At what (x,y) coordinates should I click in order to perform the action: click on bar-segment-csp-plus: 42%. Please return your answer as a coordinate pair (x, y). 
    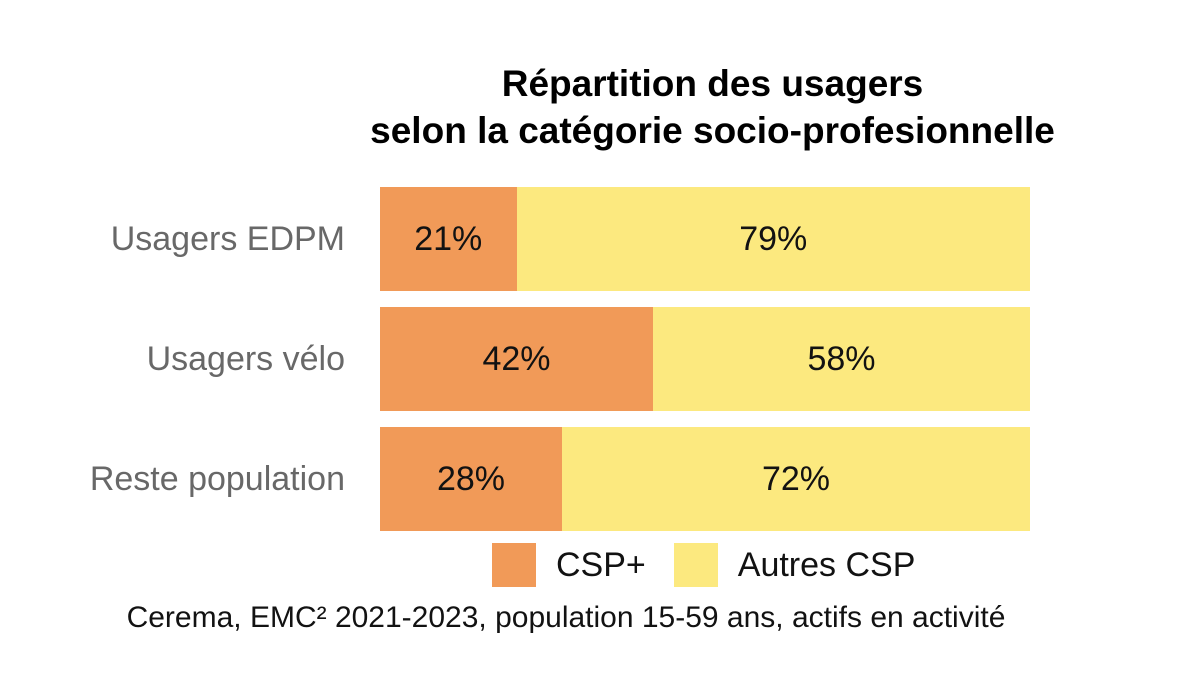
    Looking at the image, I should click on (516, 359).